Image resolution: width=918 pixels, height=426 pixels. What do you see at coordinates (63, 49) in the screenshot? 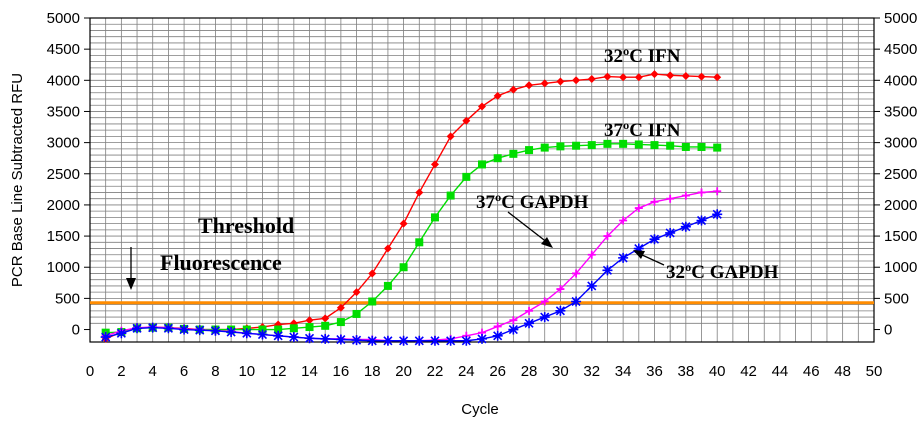
I see `y-tick-label-left: 4500` at bounding box center [63, 49].